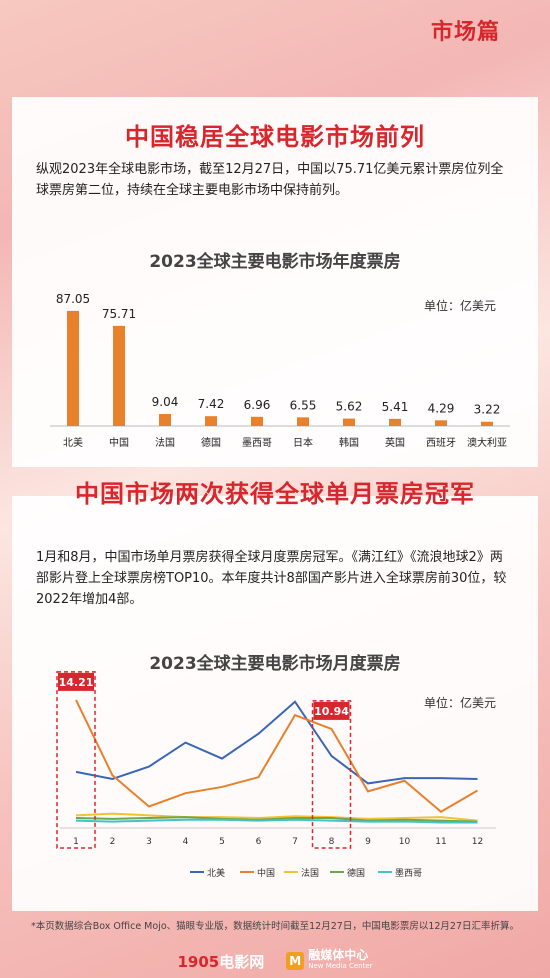  What do you see at coordinates (310, 873) in the screenshot?
I see `legend-label-2: 法国` at bounding box center [310, 873].